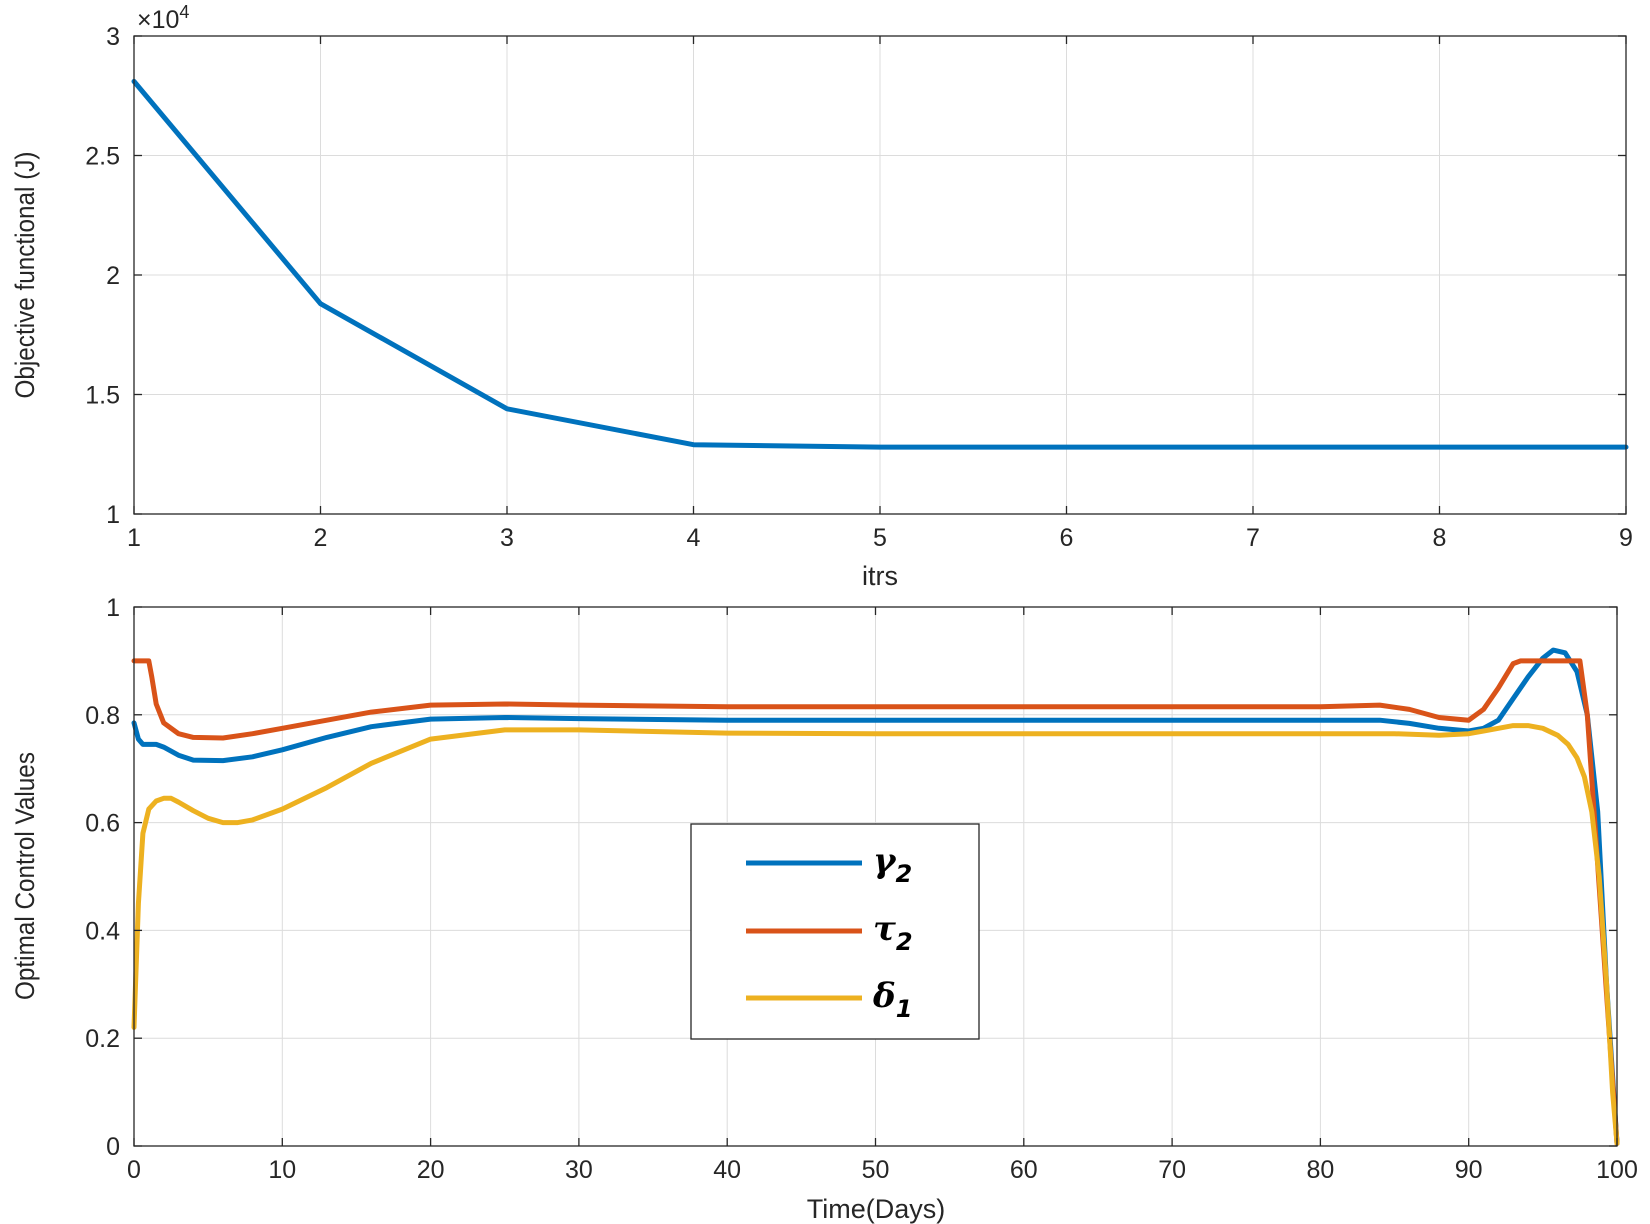  I want to click on x-tick-label: 6, so click(1067, 538).